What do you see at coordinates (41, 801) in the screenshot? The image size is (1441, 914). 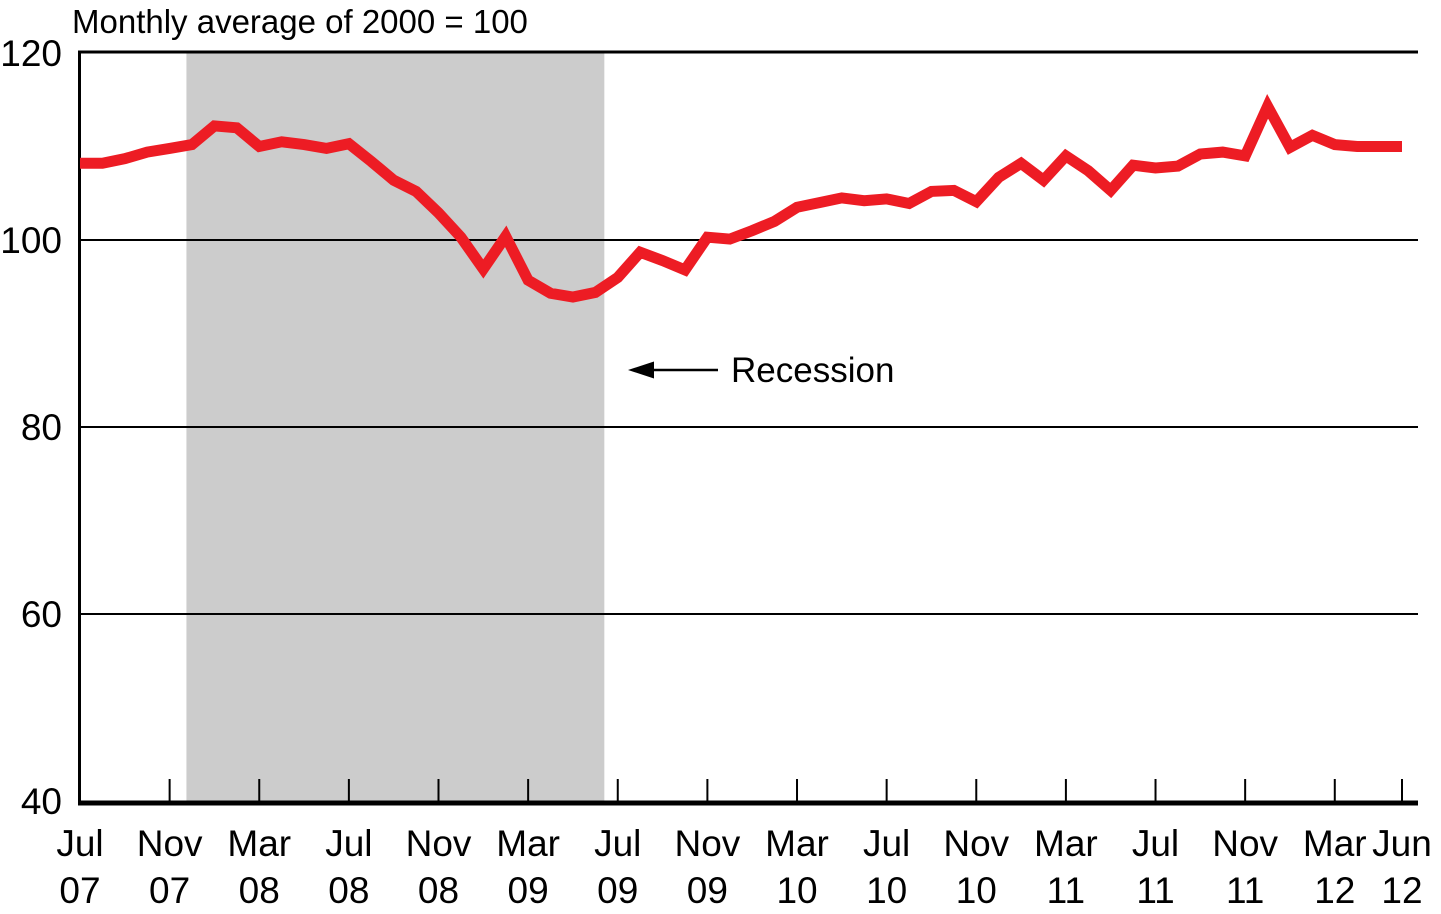 I see `y-axis-label: 40` at bounding box center [41, 801].